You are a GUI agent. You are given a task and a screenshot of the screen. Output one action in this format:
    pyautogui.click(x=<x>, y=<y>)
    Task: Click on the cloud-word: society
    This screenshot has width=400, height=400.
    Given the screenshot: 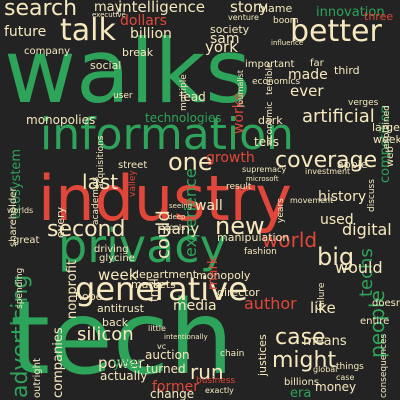 What is the action you would take?
    pyautogui.click(x=230, y=29)
    